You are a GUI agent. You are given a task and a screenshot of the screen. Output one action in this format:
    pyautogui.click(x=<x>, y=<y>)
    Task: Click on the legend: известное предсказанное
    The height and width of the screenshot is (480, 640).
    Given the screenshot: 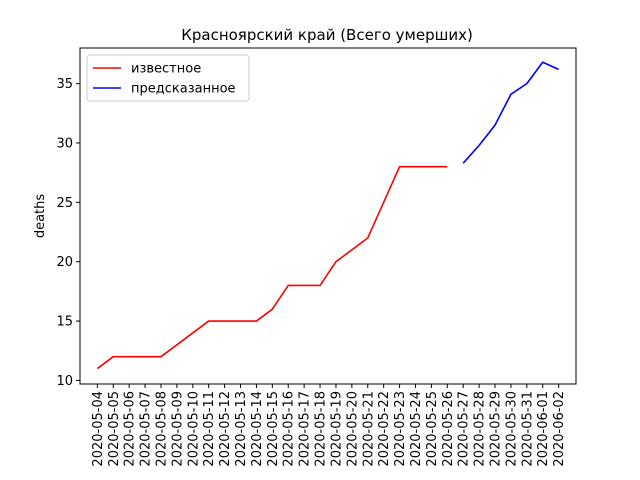 What is the action you would take?
    pyautogui.click(x=168, y=78)
    